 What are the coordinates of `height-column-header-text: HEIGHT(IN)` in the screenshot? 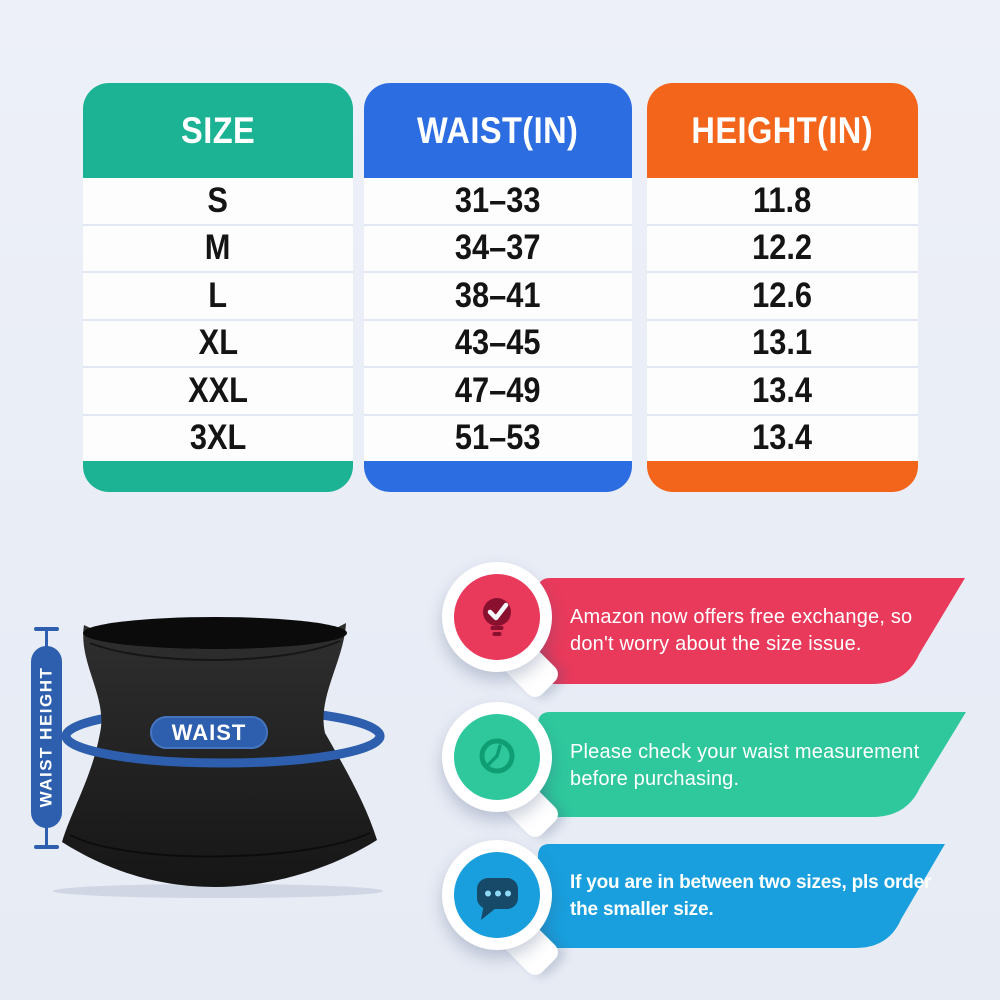 It's located at (782, 130).